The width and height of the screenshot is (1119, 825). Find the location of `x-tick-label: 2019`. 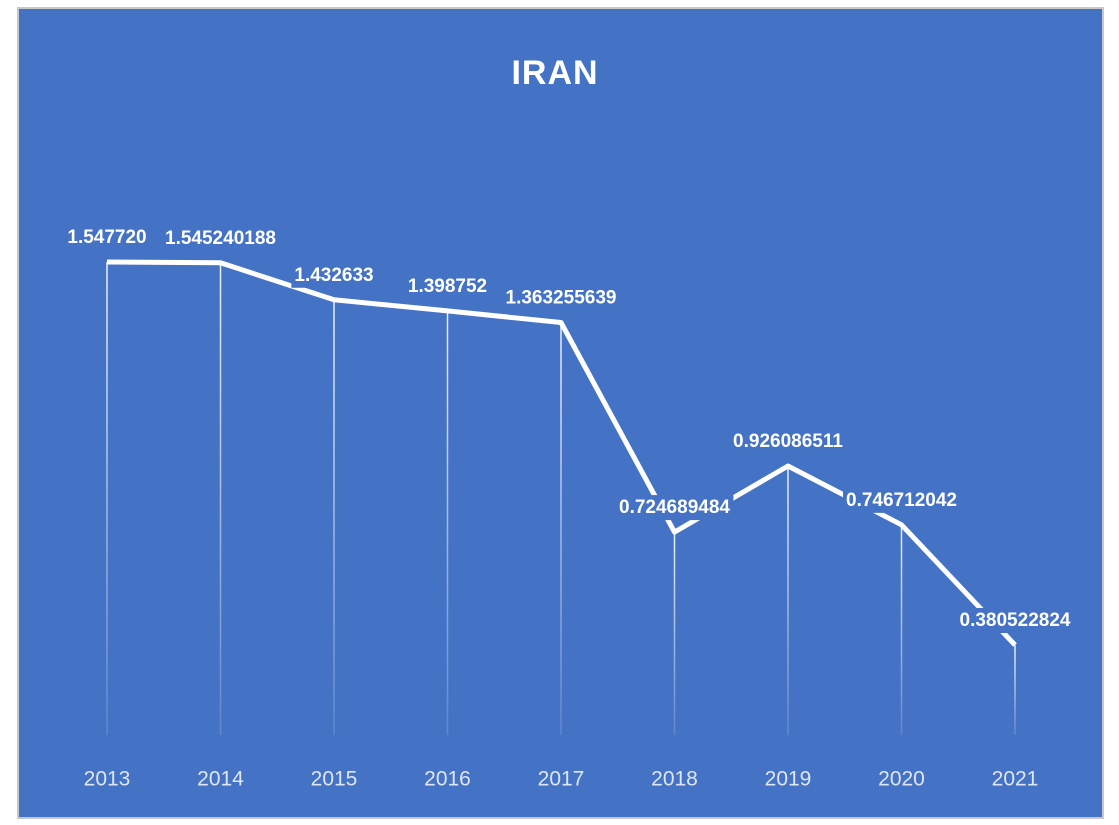

x-tick-label: 2019 is located at coordinates (788, 779).